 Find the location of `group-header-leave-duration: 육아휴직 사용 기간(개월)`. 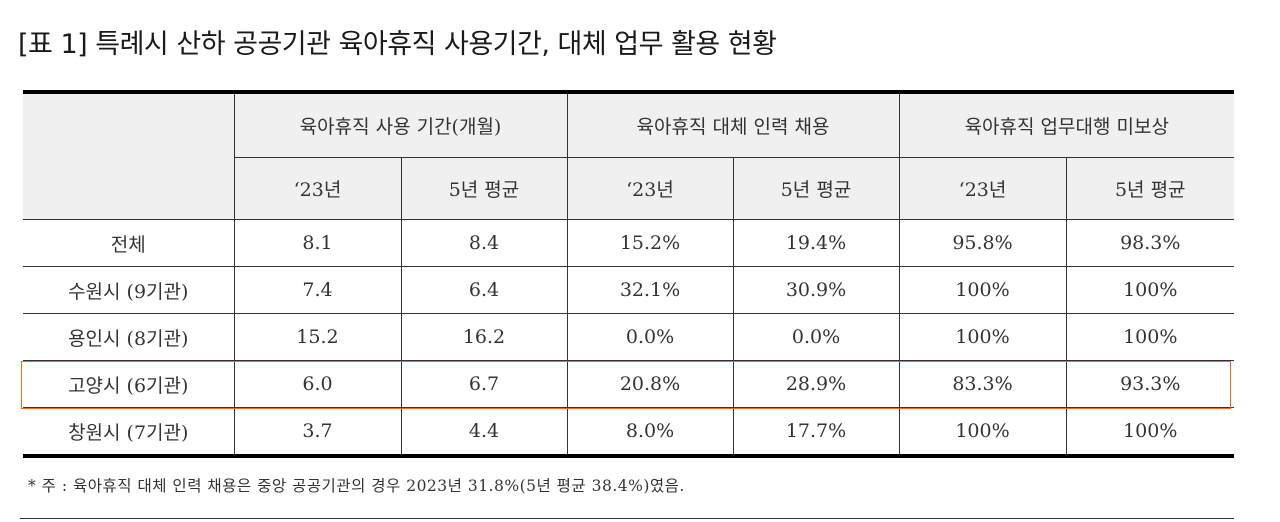

group-header-leave-duration: 육아휴직 사용 기간(개월) is located at coordinates (400, 124).